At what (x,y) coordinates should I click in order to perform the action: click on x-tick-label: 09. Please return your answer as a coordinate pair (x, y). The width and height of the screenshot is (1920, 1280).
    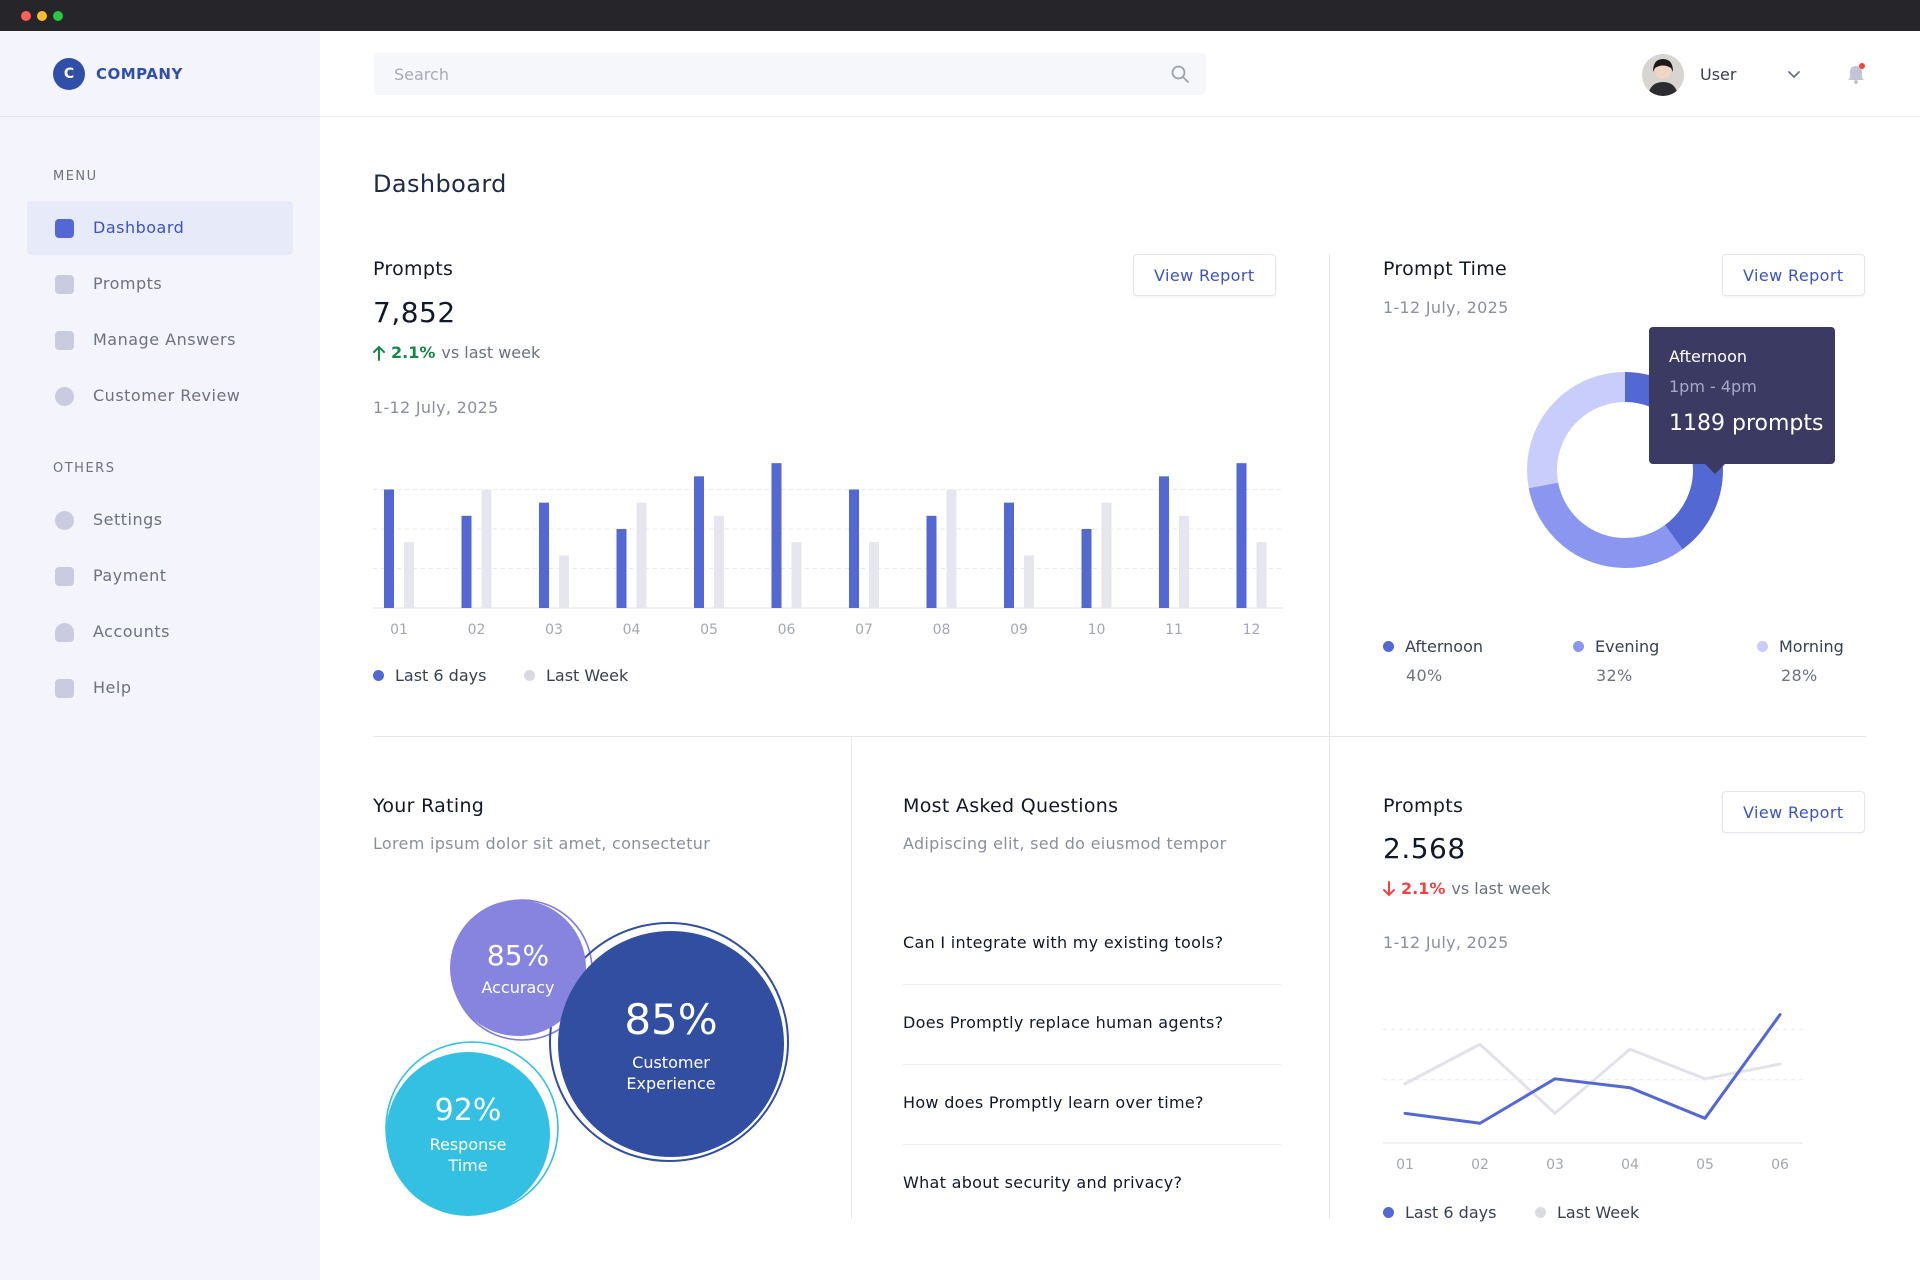
    Looking at the image, I should click on (1019, 630).